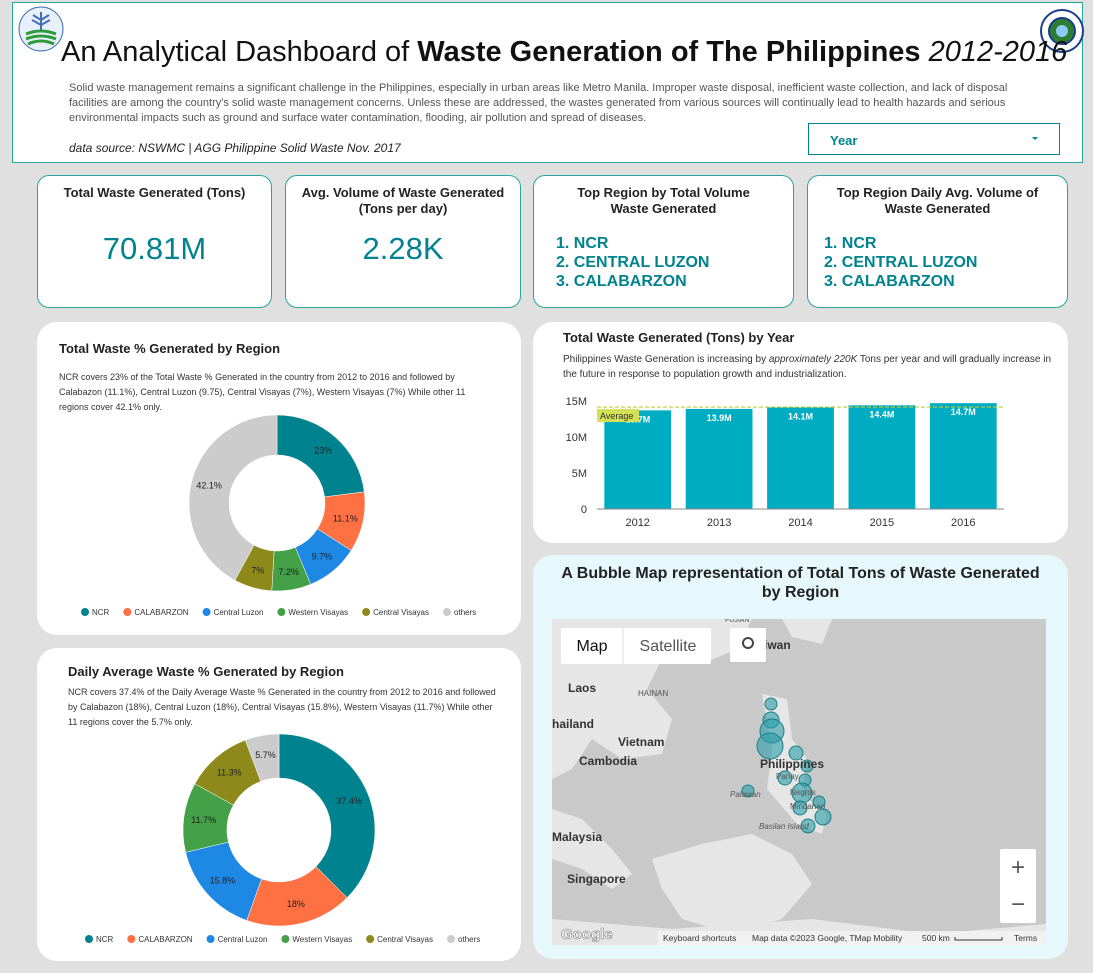 The height and width of the screenshot is (973, 1093). What do you see at coordinates (787, 776) in the screenshot?
I see `map-label: Panay` at bounding box center [787, 776].